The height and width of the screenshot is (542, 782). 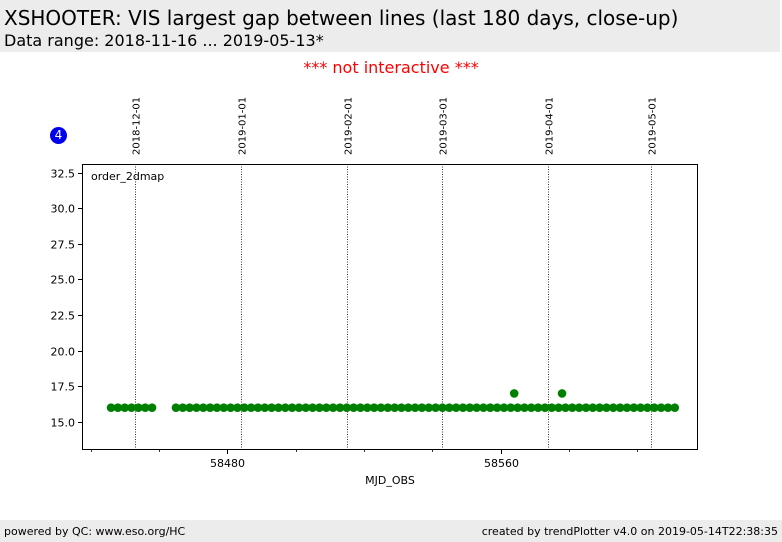 What do you see at coordinates (63, 245) in the screenshot?
I see `y-tick-label: 27.5` at bounding box center [63, 245].